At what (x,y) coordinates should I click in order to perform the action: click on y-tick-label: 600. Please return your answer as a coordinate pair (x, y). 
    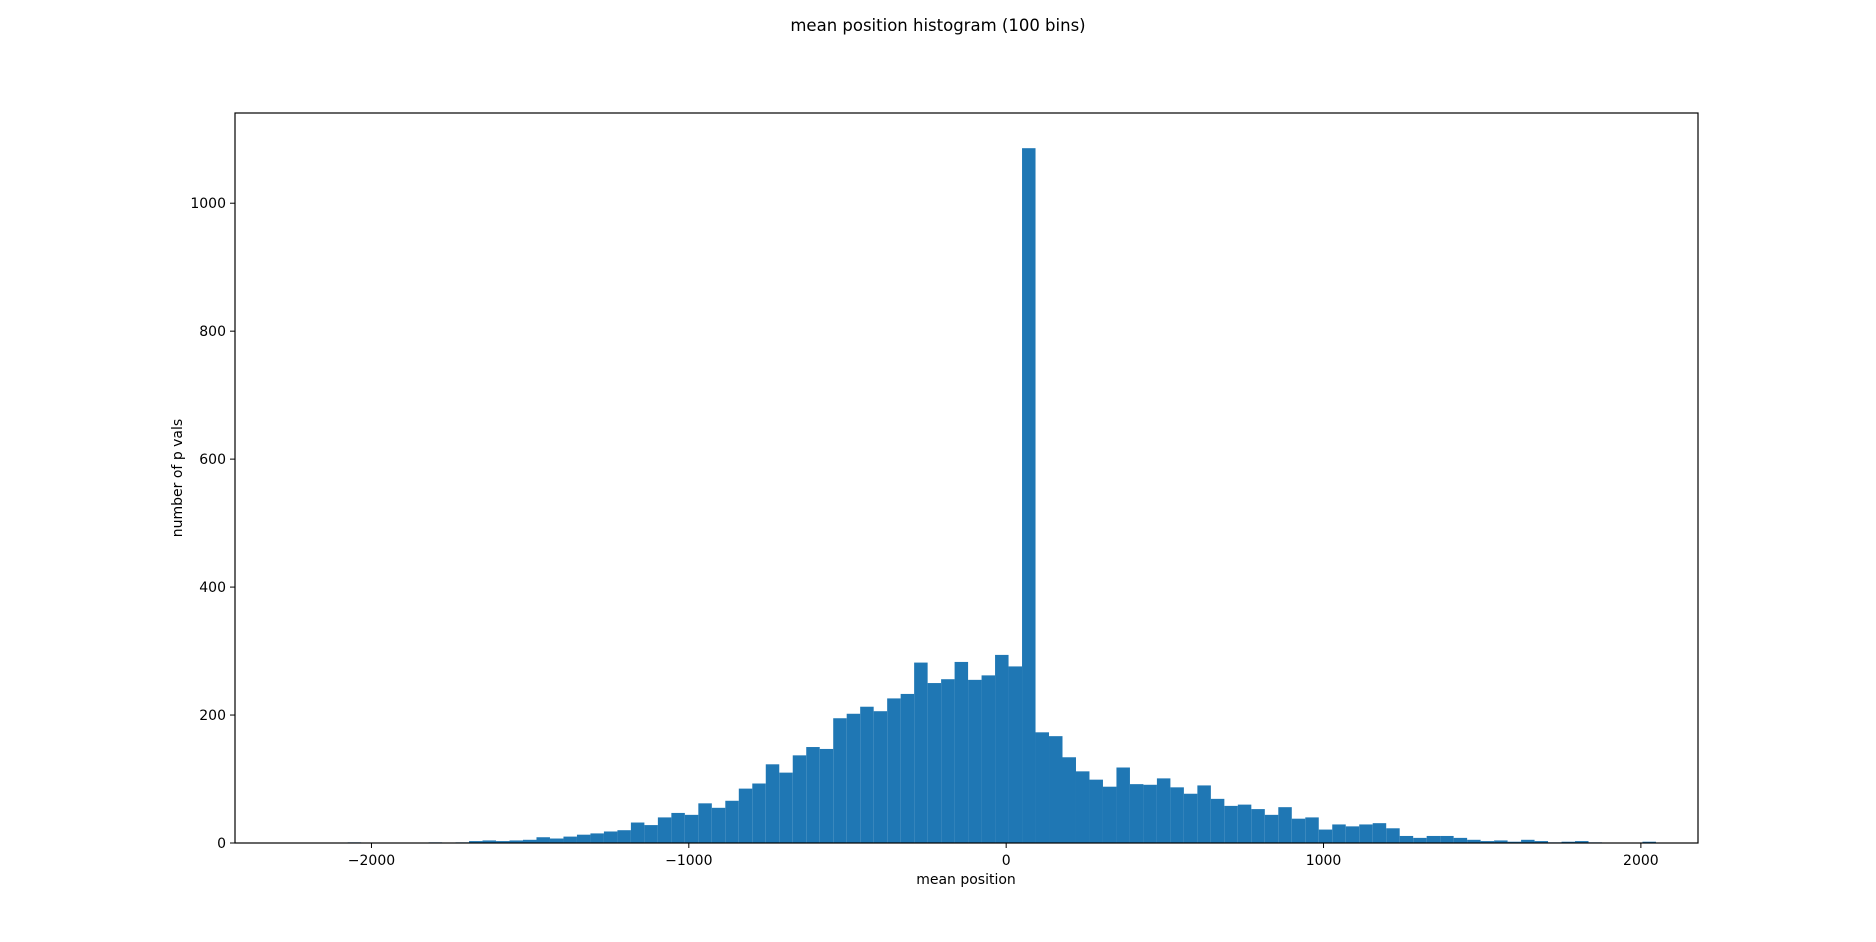
    Looking at the image, I should click on (212, 460).